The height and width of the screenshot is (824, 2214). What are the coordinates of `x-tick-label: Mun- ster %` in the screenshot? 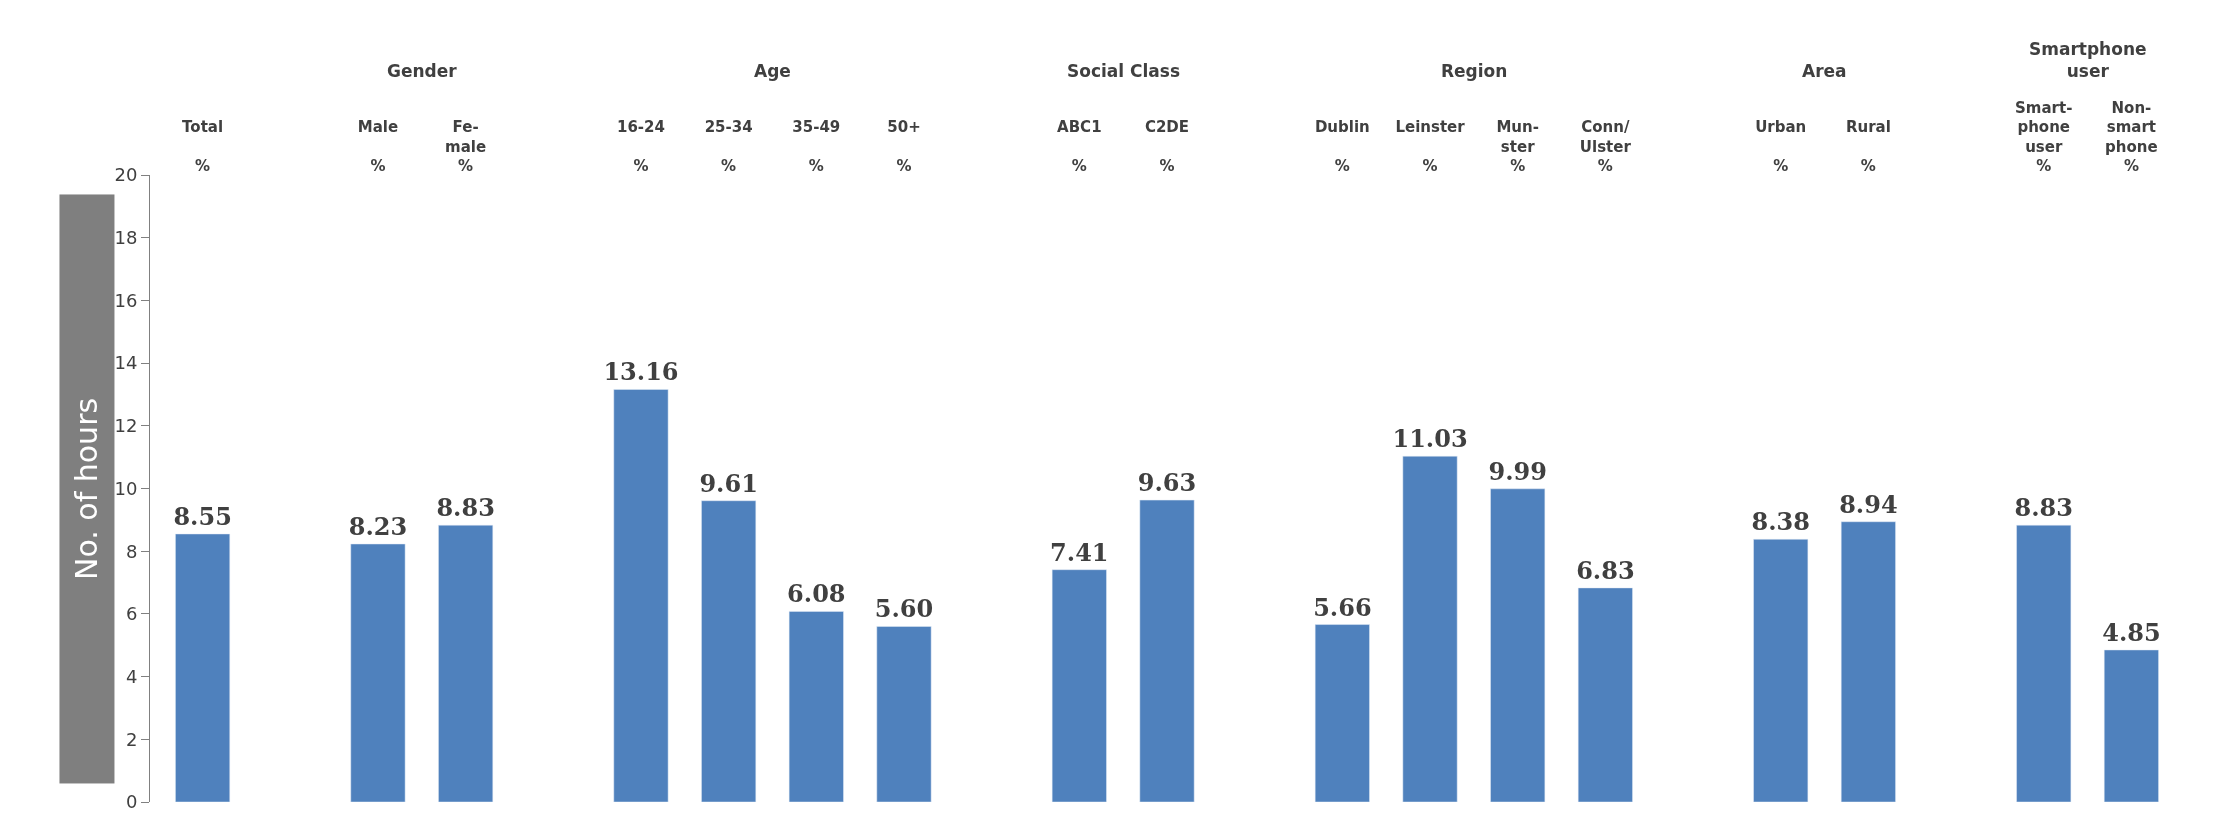 It's located at (1517, 146).